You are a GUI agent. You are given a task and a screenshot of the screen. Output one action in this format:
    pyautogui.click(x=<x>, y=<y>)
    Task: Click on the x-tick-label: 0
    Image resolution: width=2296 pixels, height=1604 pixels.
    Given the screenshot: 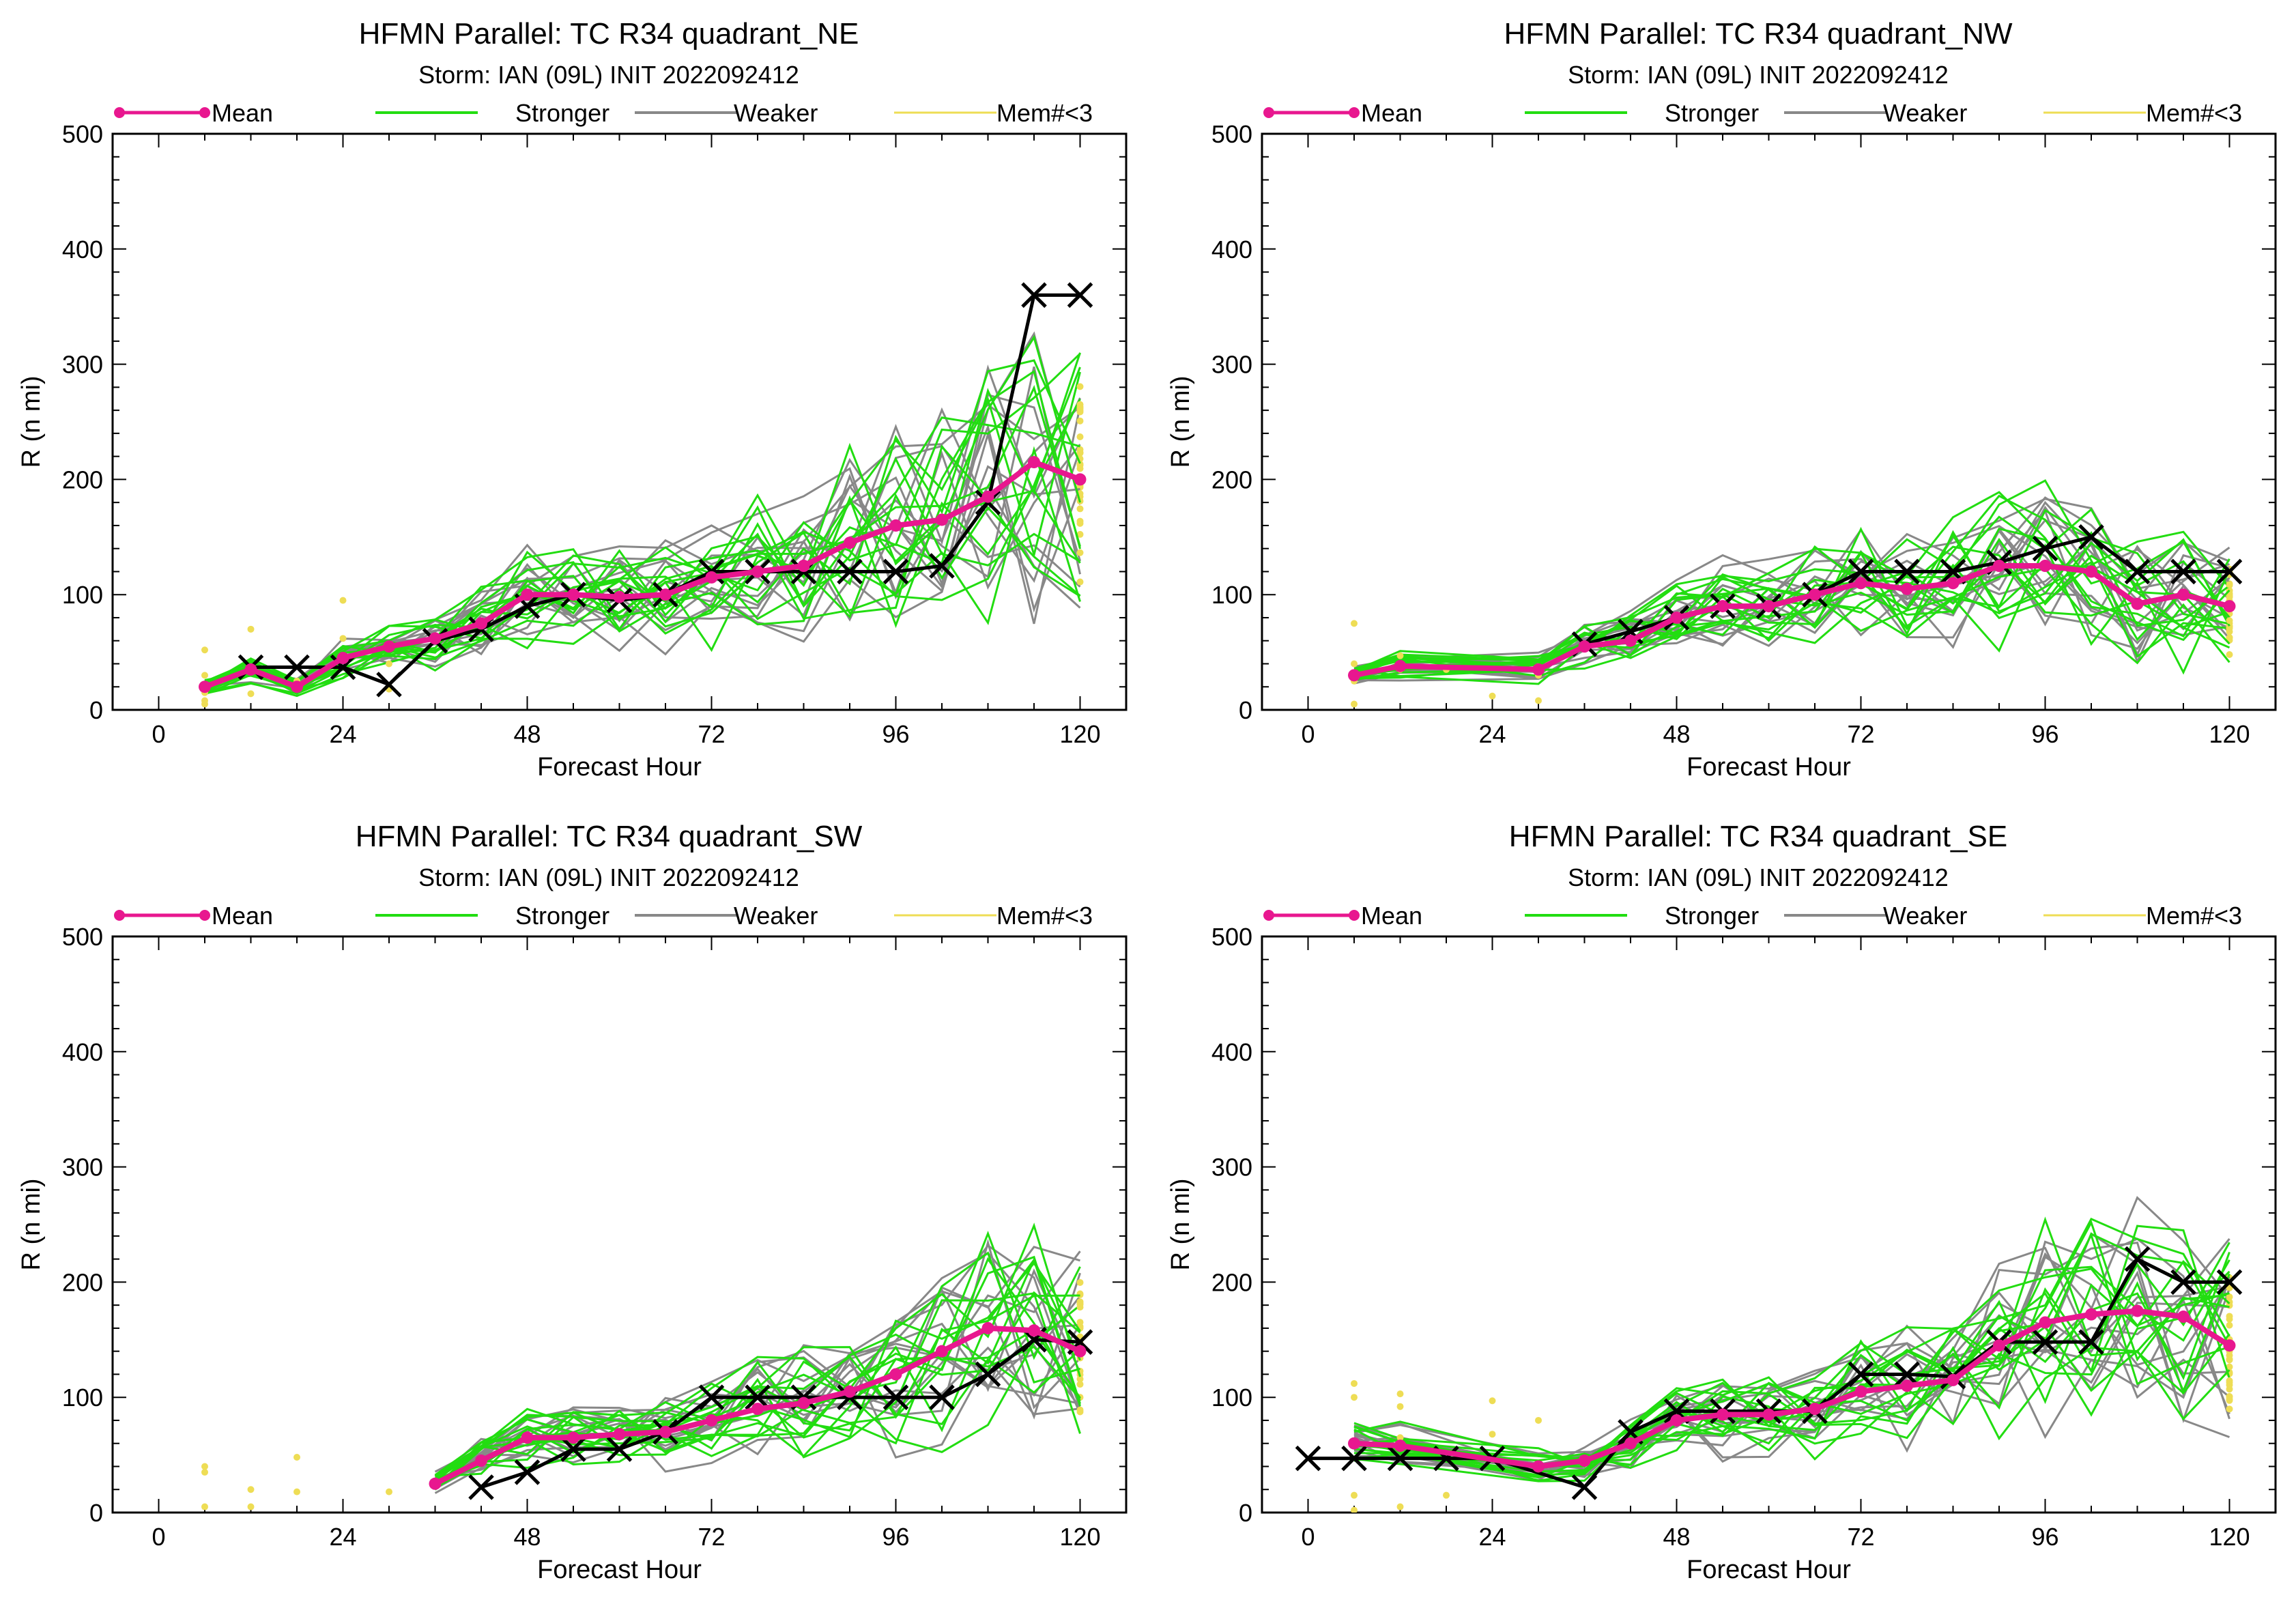 What is the action you would take?
    pyautogui.click(x=158, y=734)
    